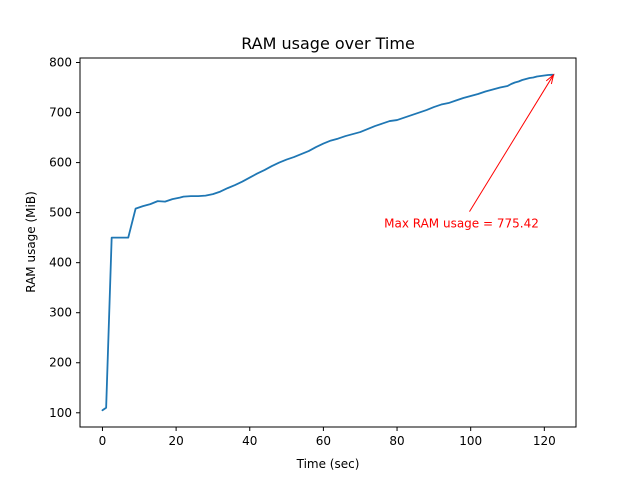  I want to click on x-tick-label: 0, so click(103, 441).